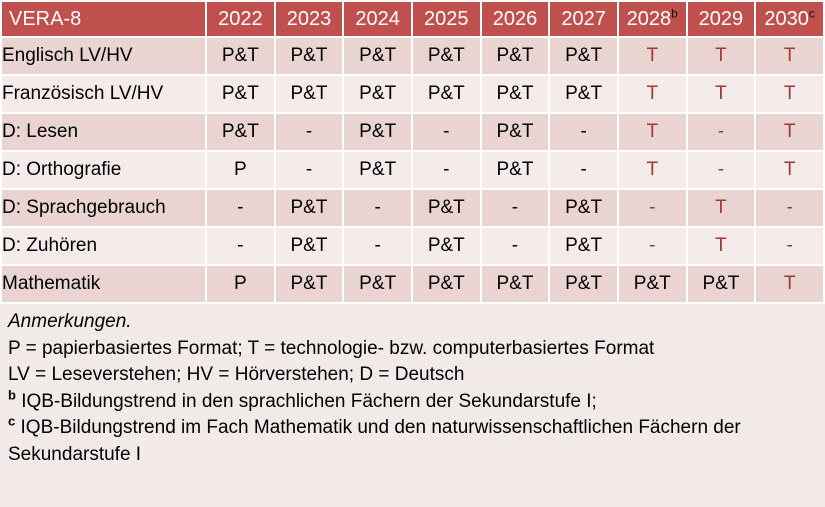  I want to click on table-row: D: Lesen P&T - P&T - P&T - T - T, so click(412, 132).